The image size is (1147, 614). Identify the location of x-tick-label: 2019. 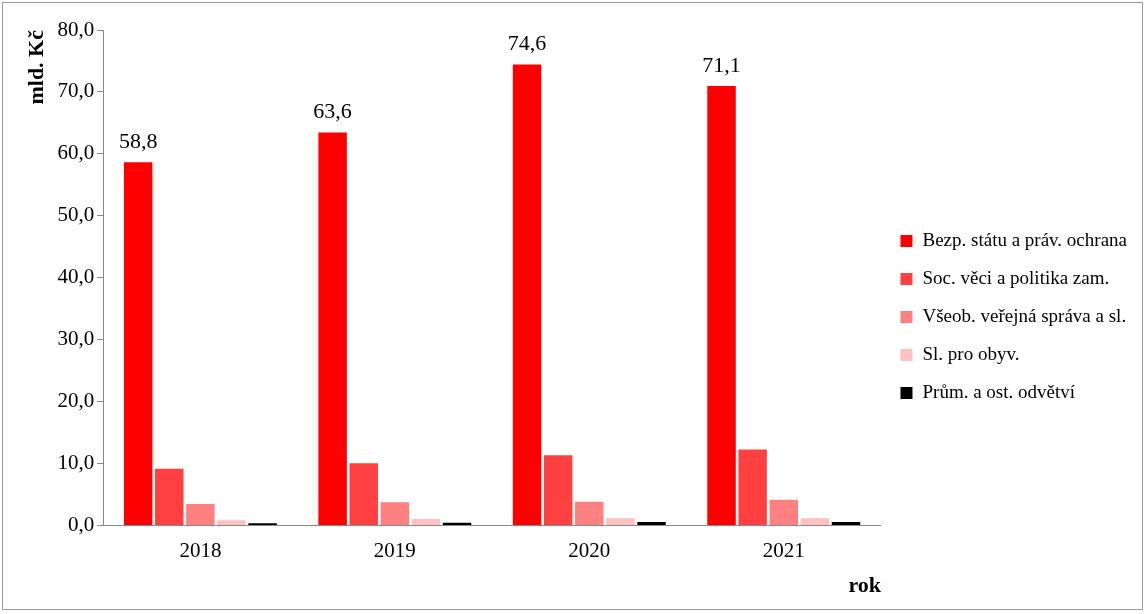
(394, 549).